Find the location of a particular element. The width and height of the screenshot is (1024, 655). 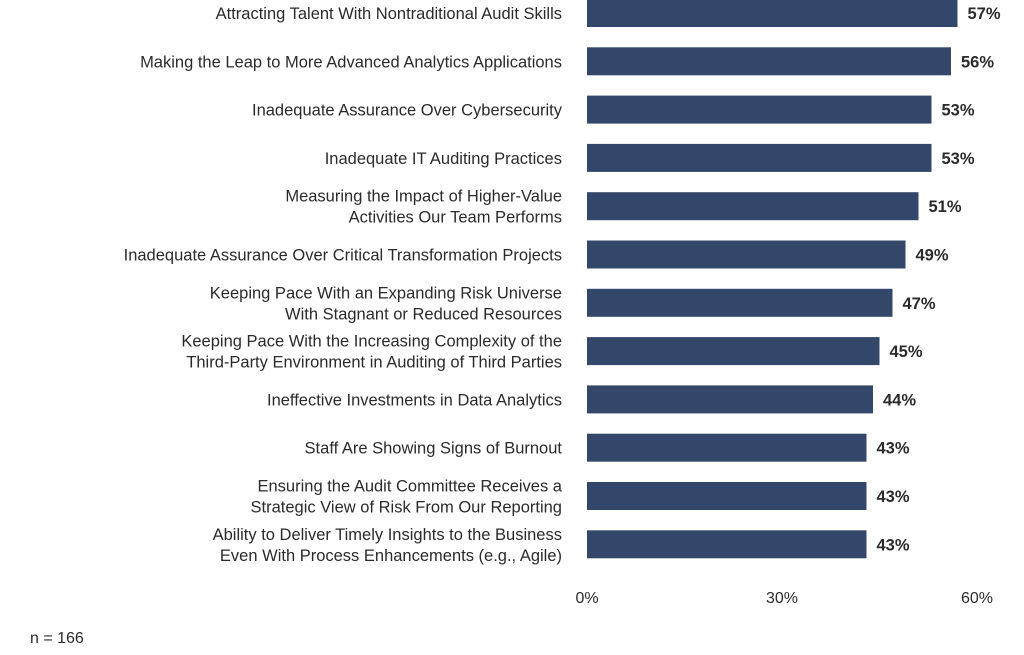

value-label: 57% is located at coordinates (984, 14).